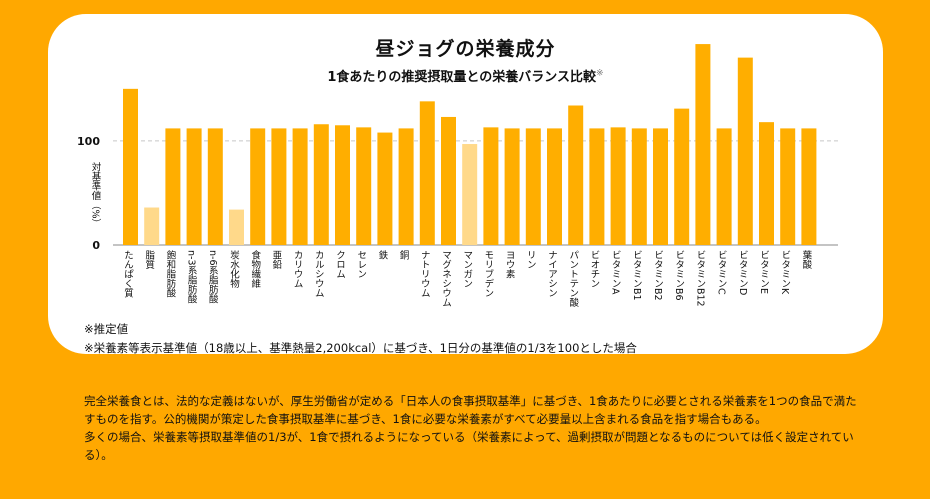 The image size is (930, 499). What do you see at coordinates (722, 272) in the screenshot?
I see `x-tick-label: ビタミンC` at bounding box center [722, 272].